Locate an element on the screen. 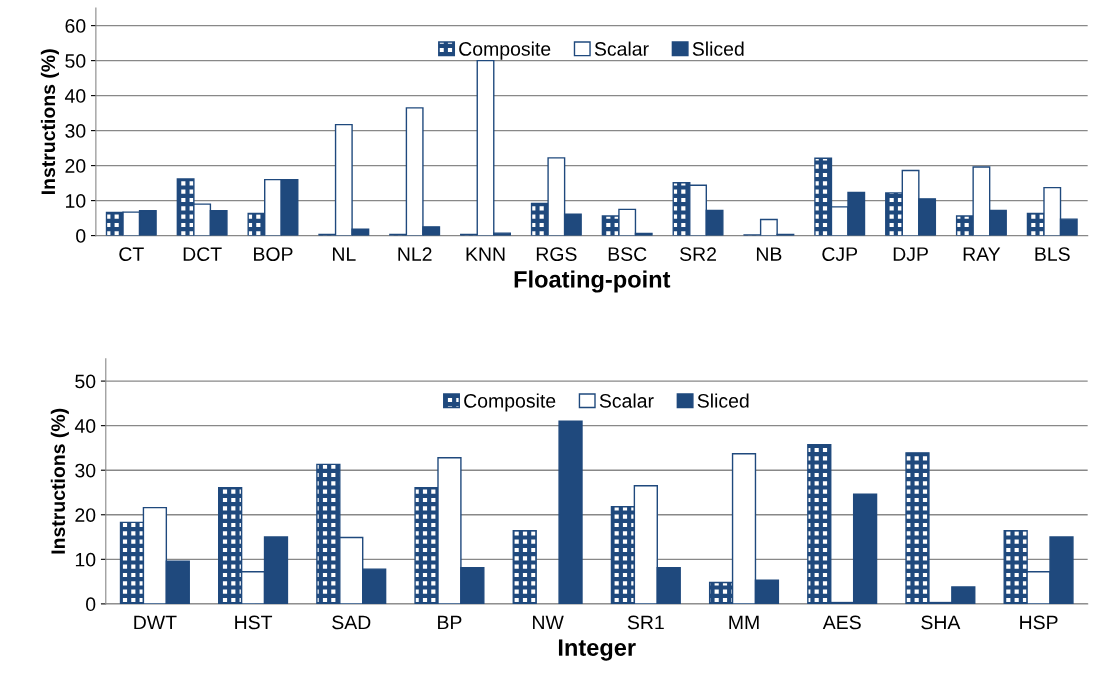  x-tick-label: HSP is located at coordinates (1039, 622).